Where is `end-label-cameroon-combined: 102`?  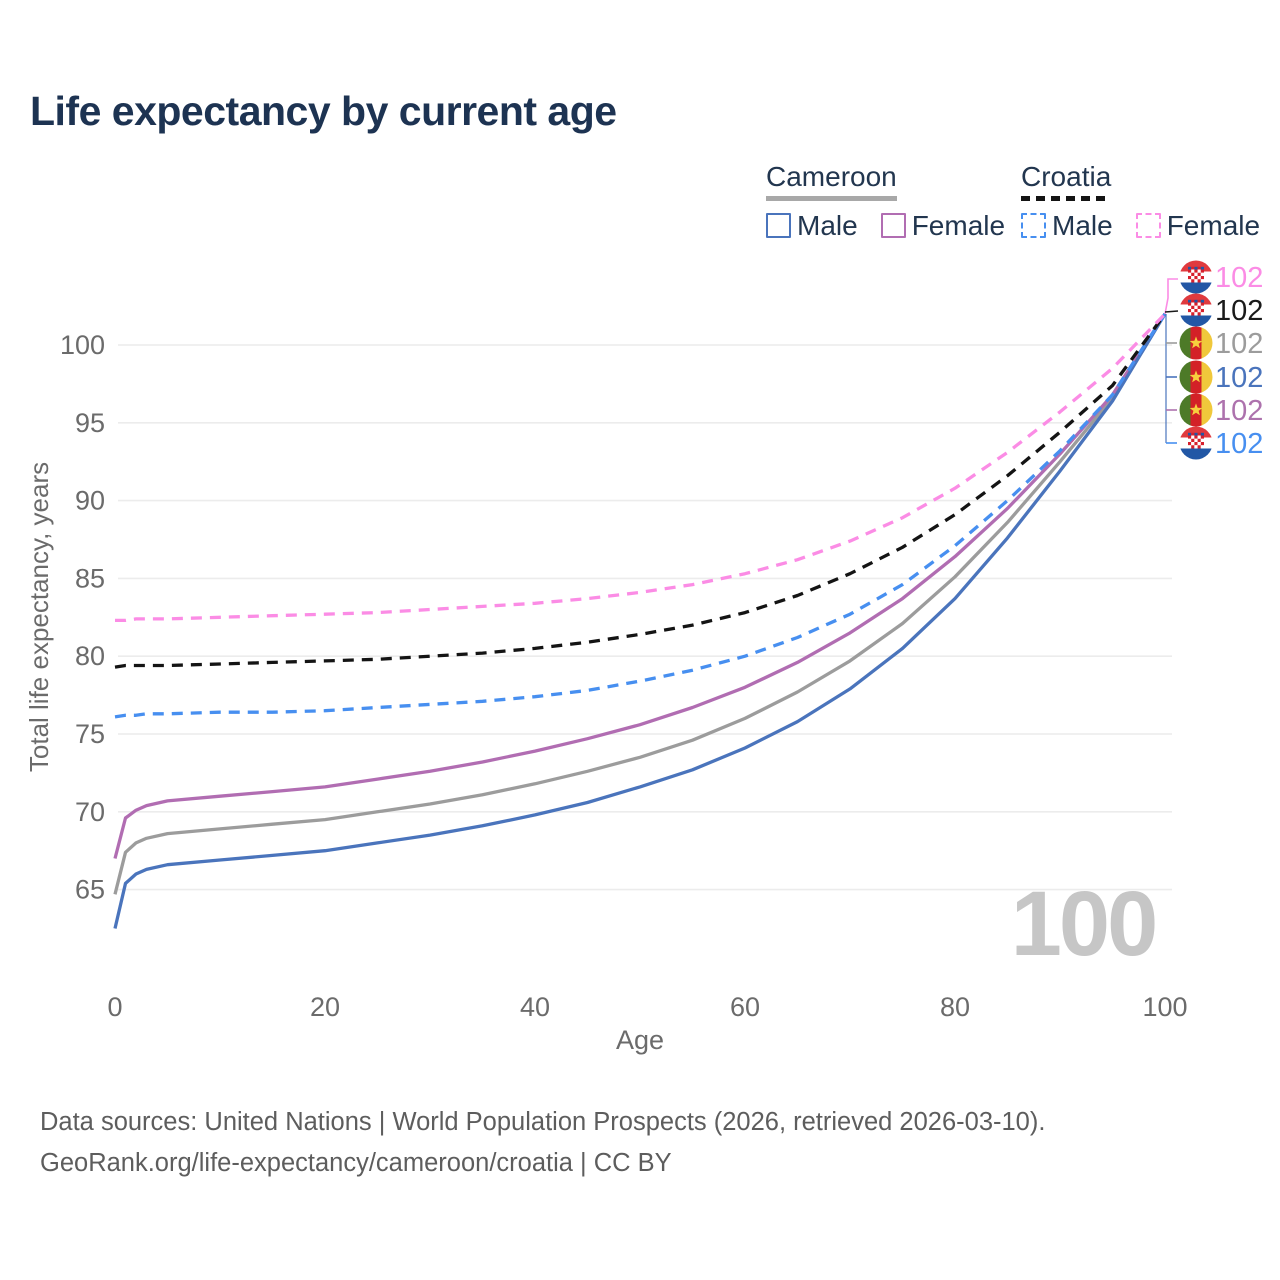
end-label-cameroon-combined: 102 is located at coordinates (1239, 344).